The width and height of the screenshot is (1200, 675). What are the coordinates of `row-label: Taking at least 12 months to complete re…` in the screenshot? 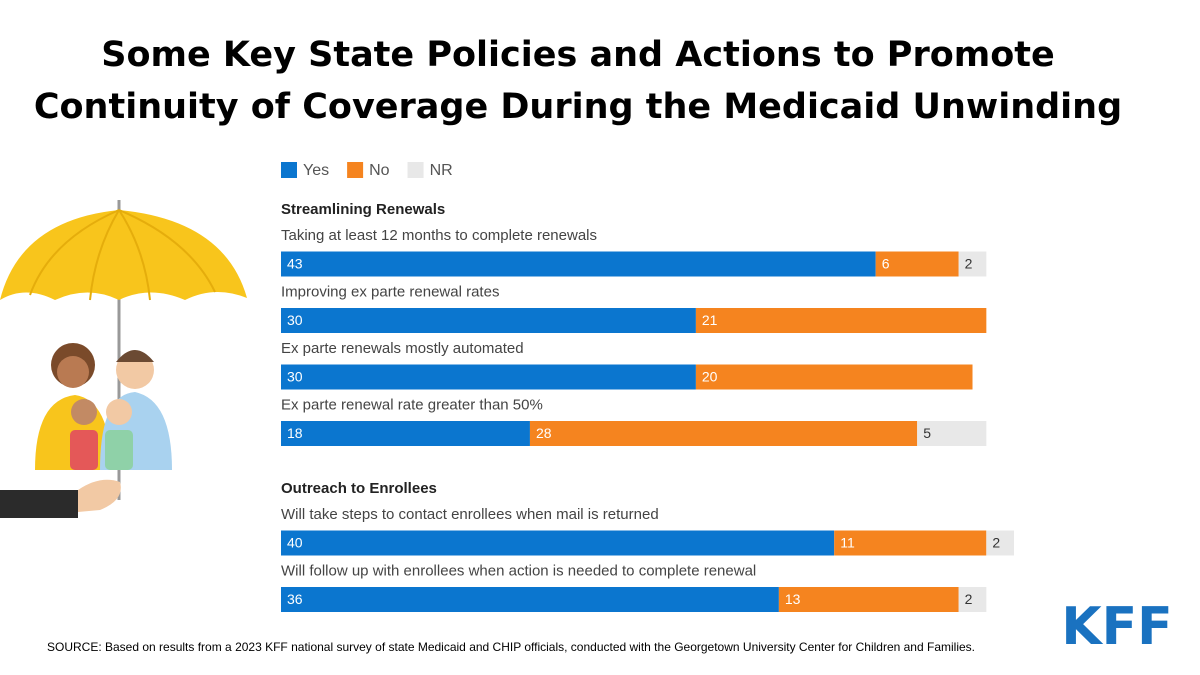 It's located at (439, 235).